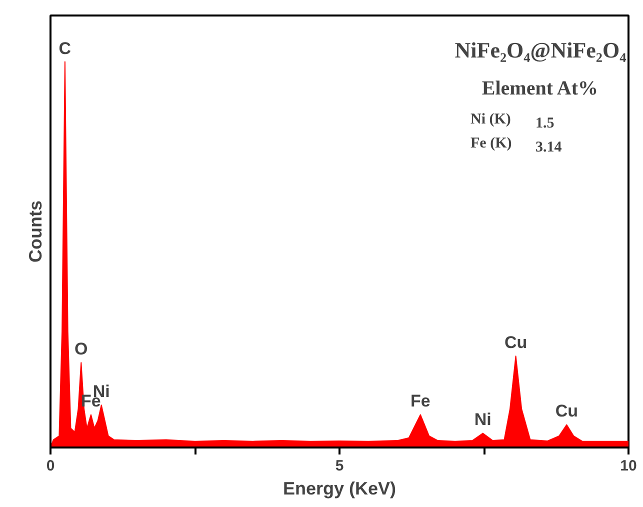  Describe the element at coordinates (540, 50) in the screenshot. I see `chart-title: NiFe₂O₄@NiFe₂O₄` at that location.